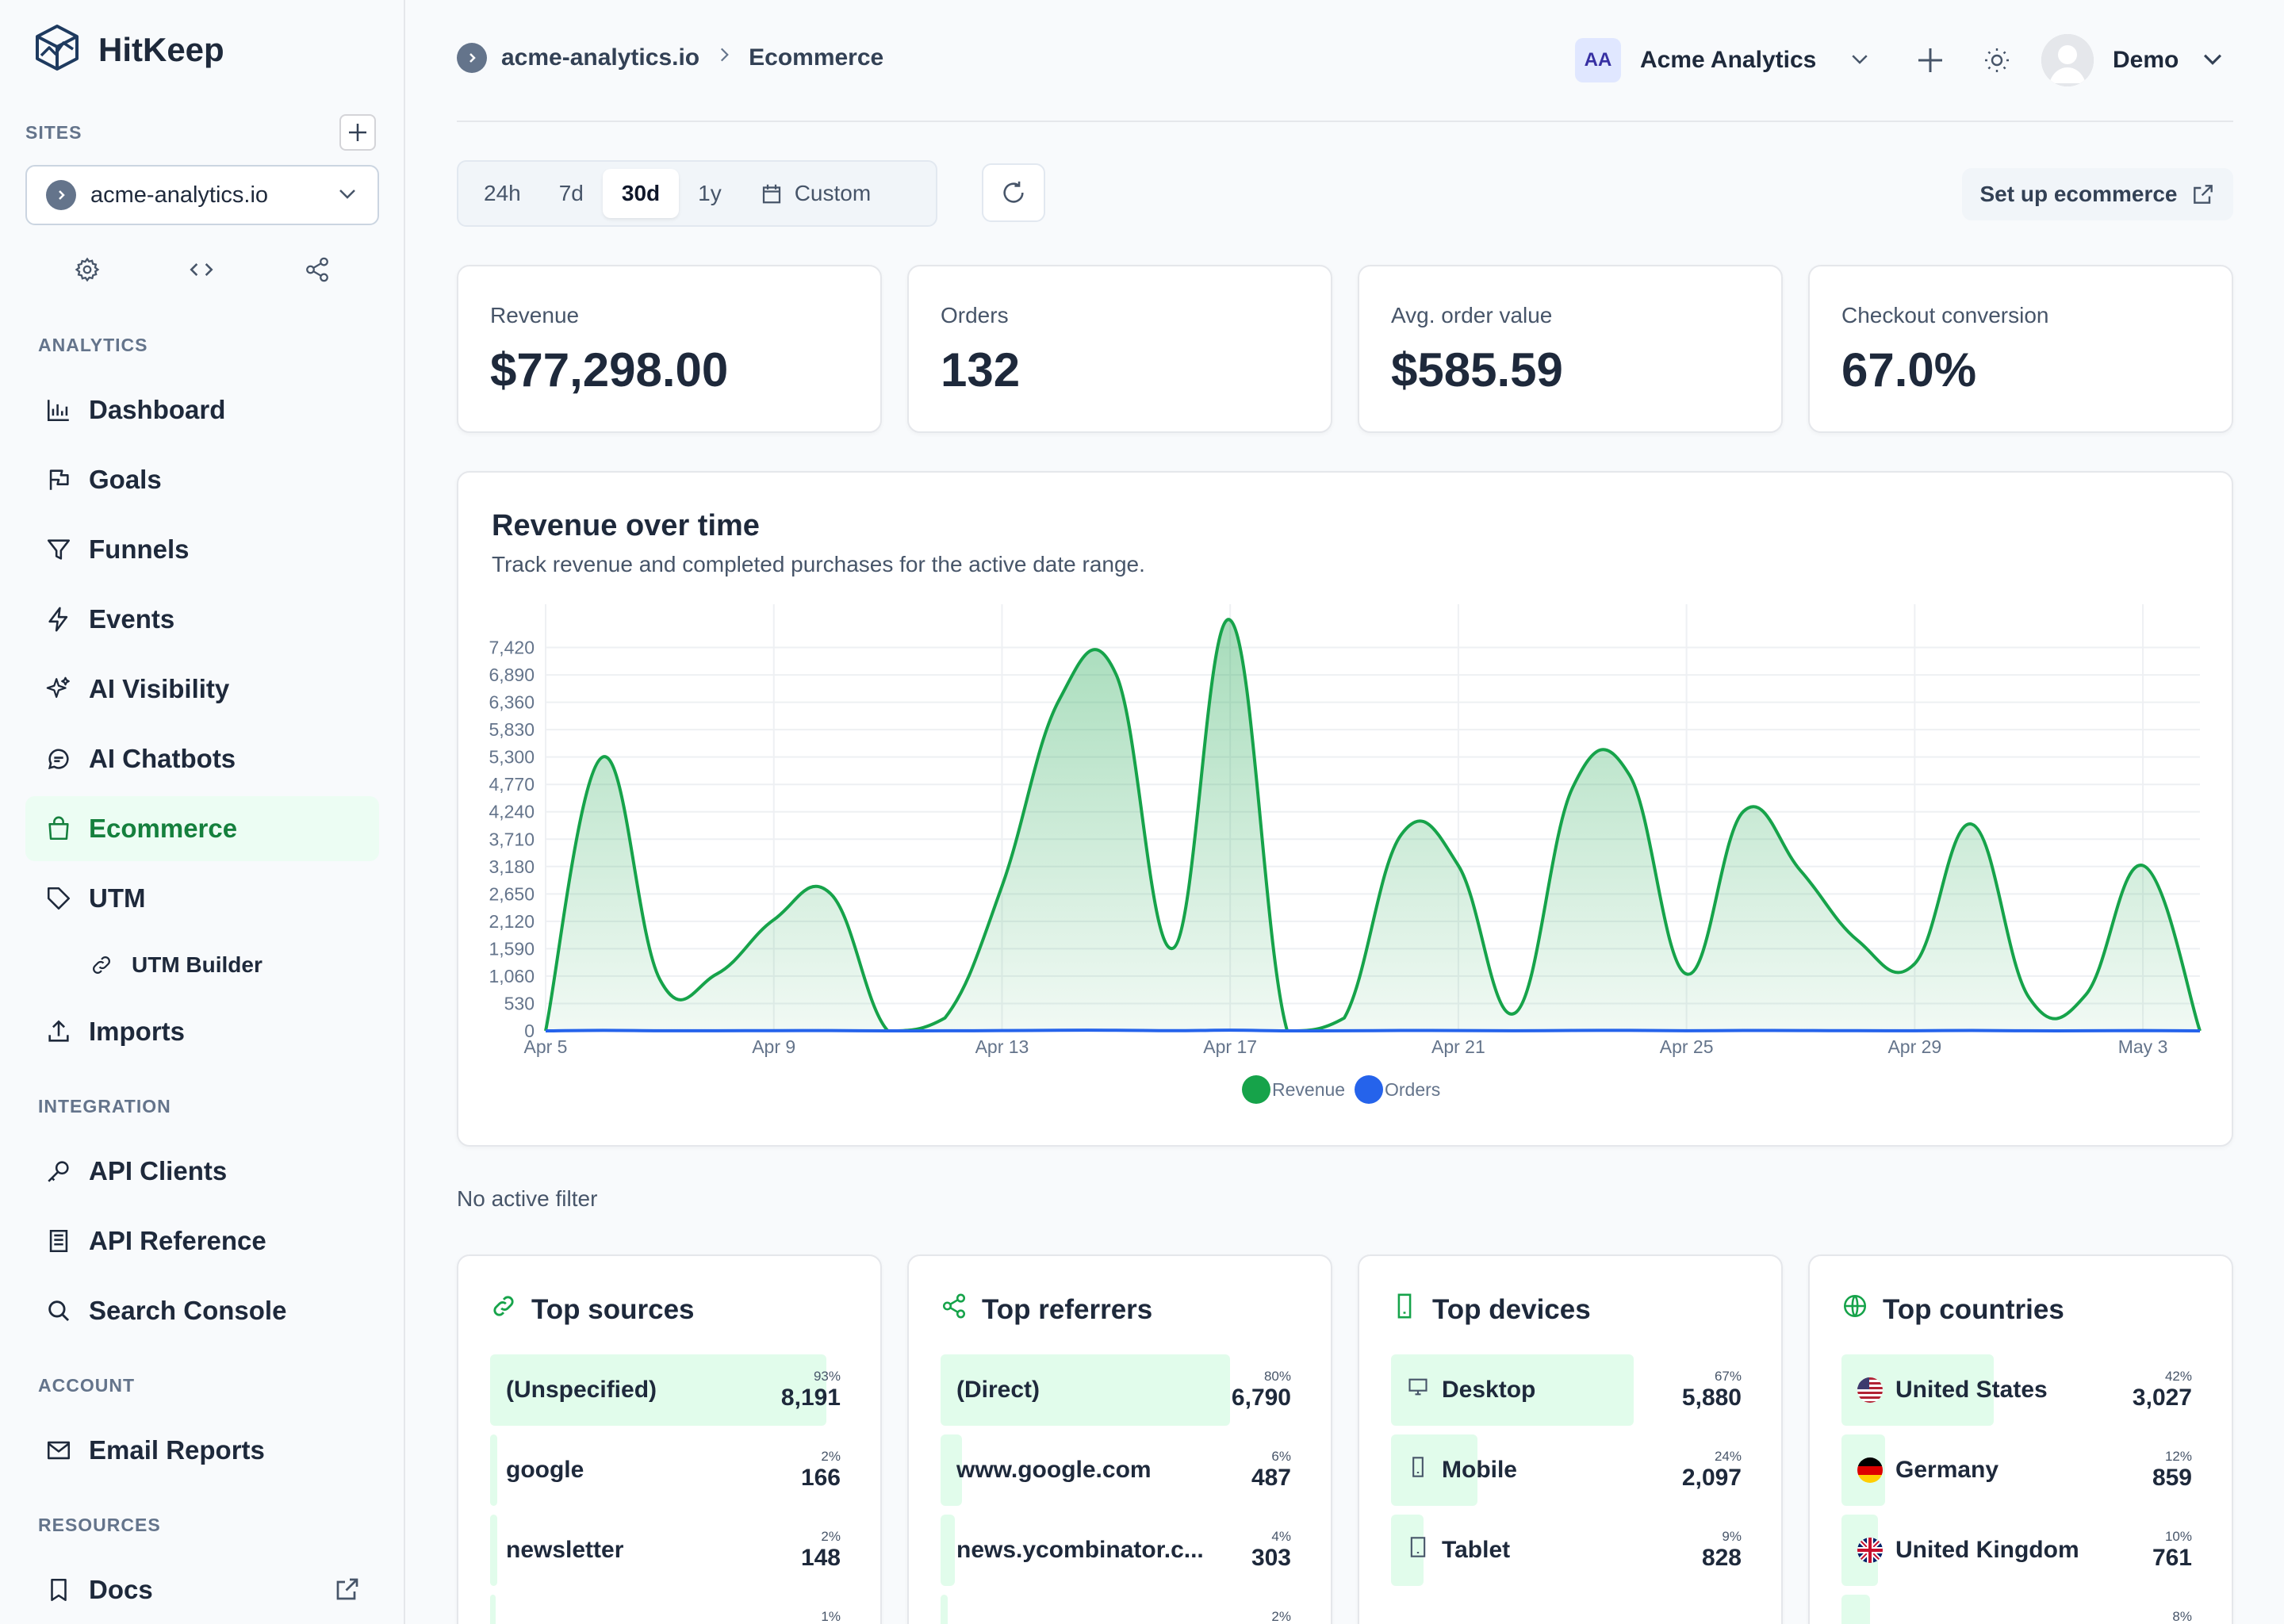 The width and height of the screenshot is (2284, 1624). I want to click on list-row: United Kingdom 10% 761, so click(2022, 1550).